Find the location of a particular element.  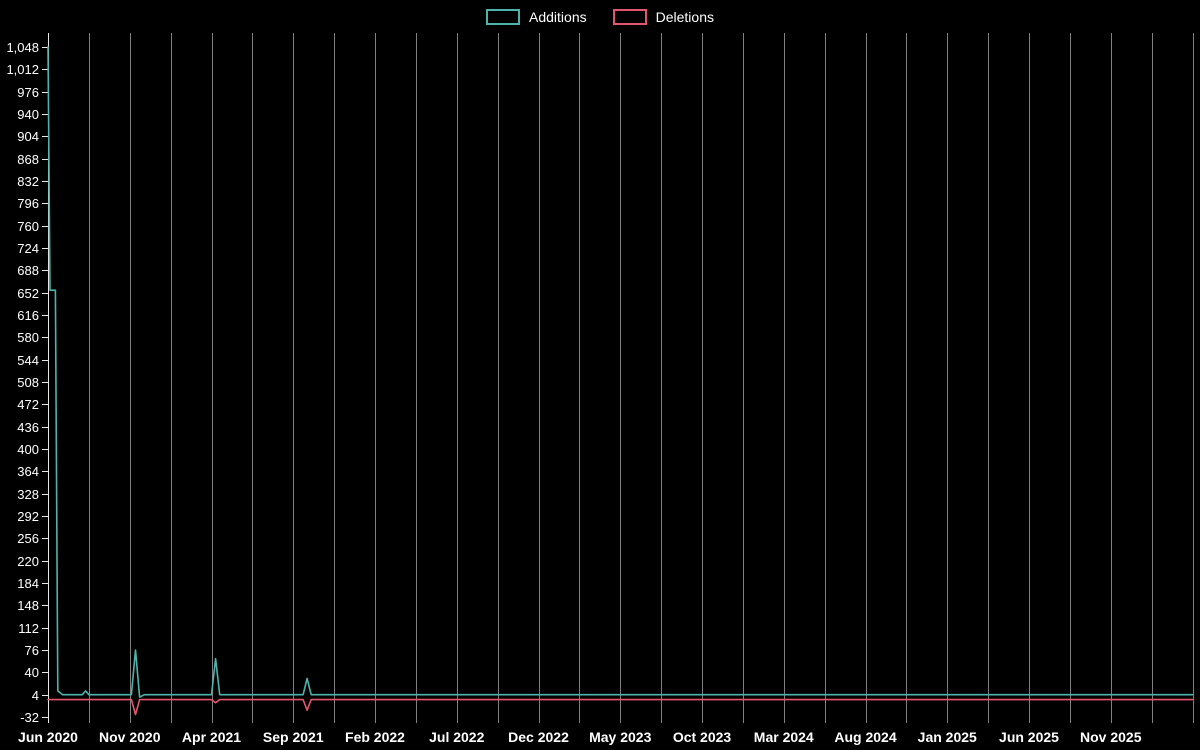

y-axis-tick-label: 832 is located at coordinates (28, 181).